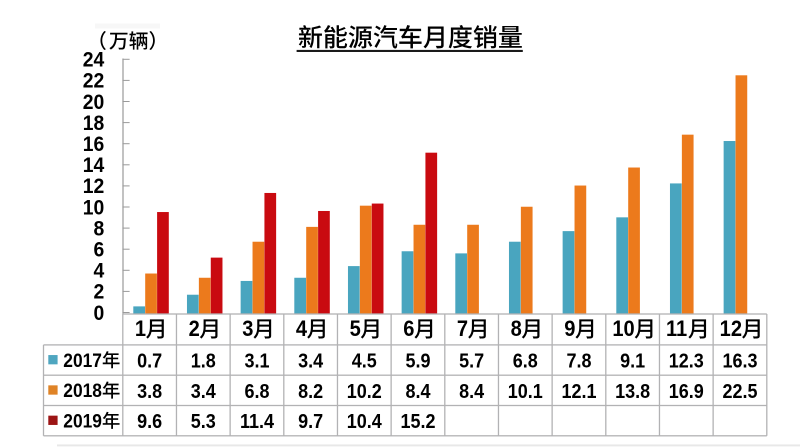 This screenshot has height=448, width=800. I want to click on svg-text: 2019, so click(82, 420).